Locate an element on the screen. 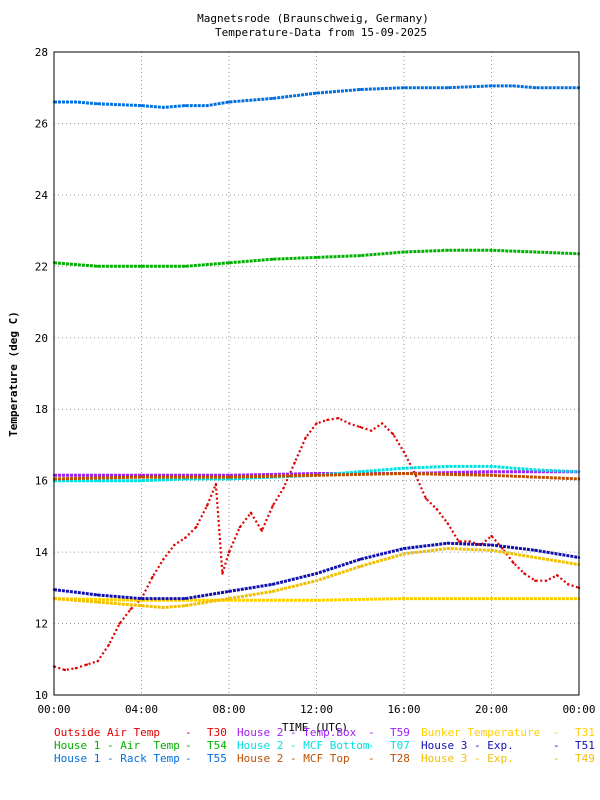  y-tick-label: 12 is located at coordinates (41, 624).